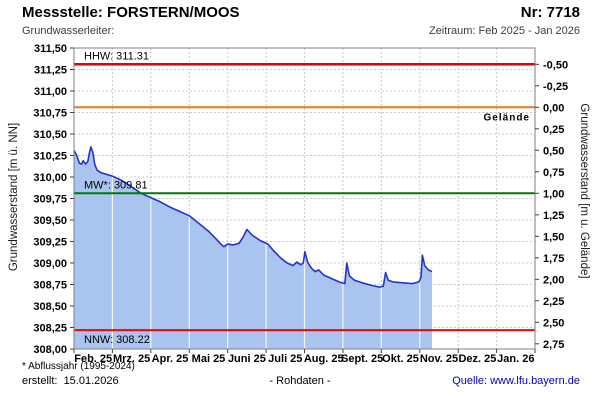 The height and width of the screenshot is (400, 600). I want to click on svg-text: Juli 25, so click(285, 359).